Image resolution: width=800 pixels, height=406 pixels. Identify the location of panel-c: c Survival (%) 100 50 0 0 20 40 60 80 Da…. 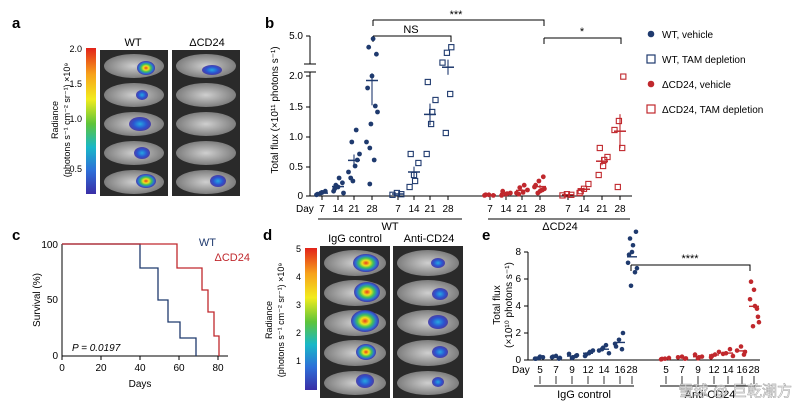
(131, 308).